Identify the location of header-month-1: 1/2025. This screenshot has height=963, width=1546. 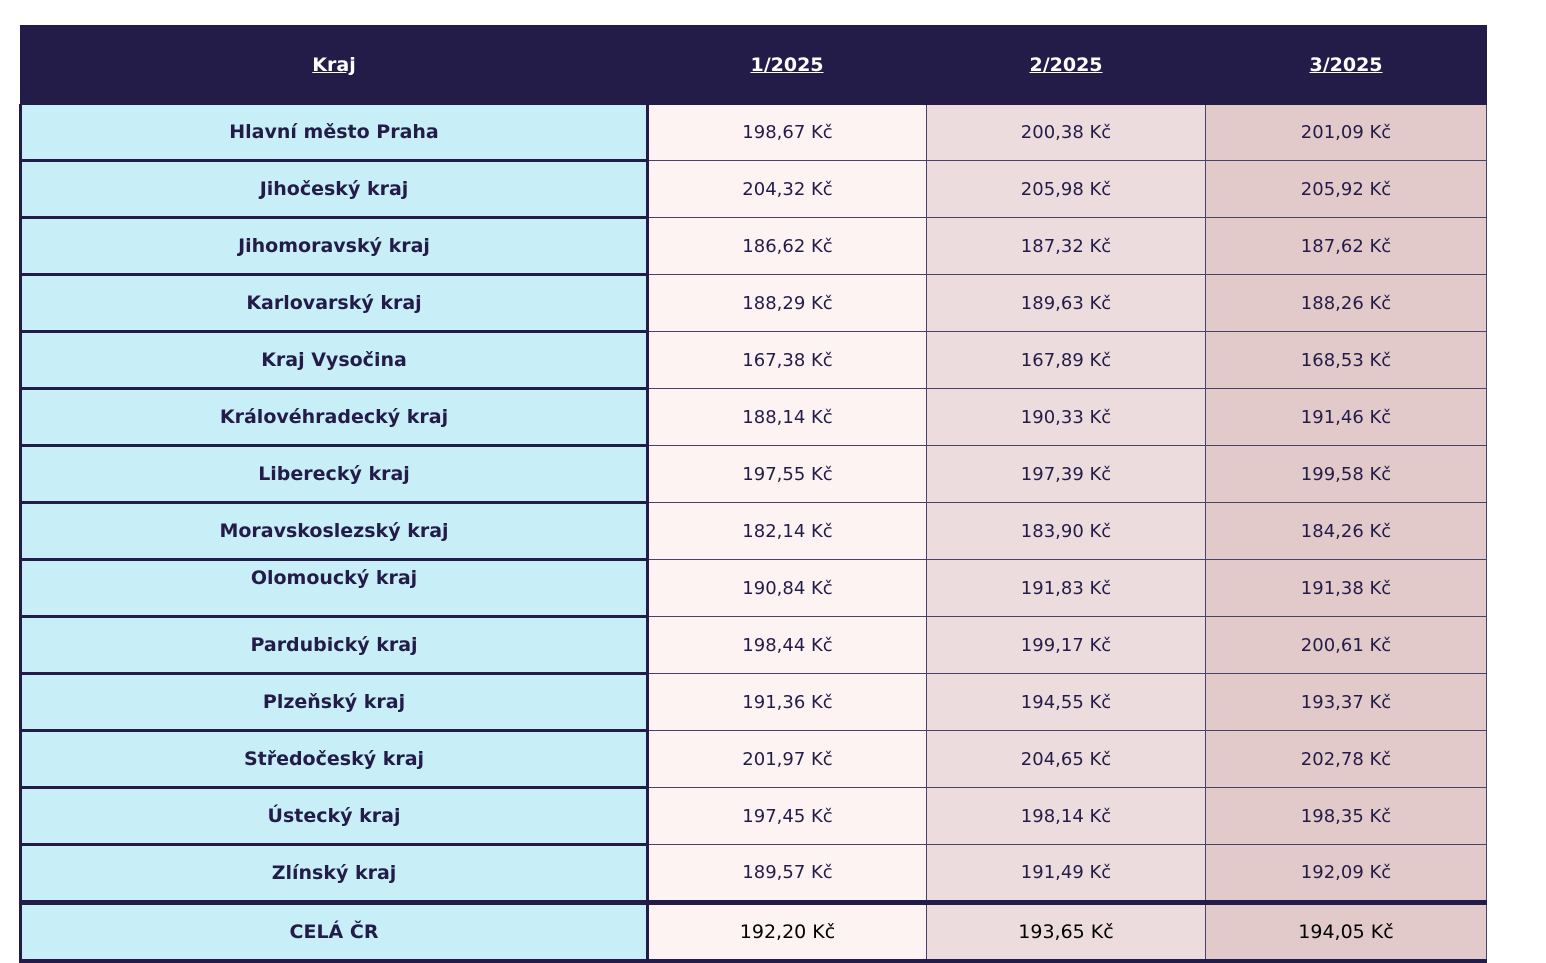
(787, 65).